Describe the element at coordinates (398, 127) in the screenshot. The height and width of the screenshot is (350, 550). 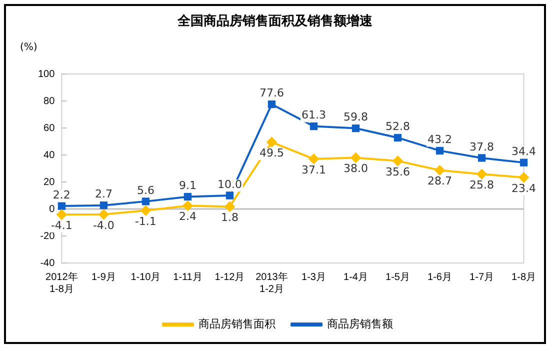
I see `data-label: 52.8` at that location.